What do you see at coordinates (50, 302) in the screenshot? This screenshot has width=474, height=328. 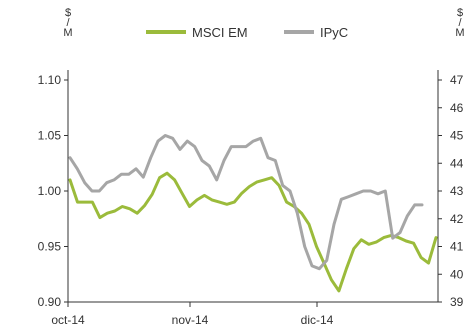 I see `left-tick-label: 0.90` at bounding box center [50, 302].